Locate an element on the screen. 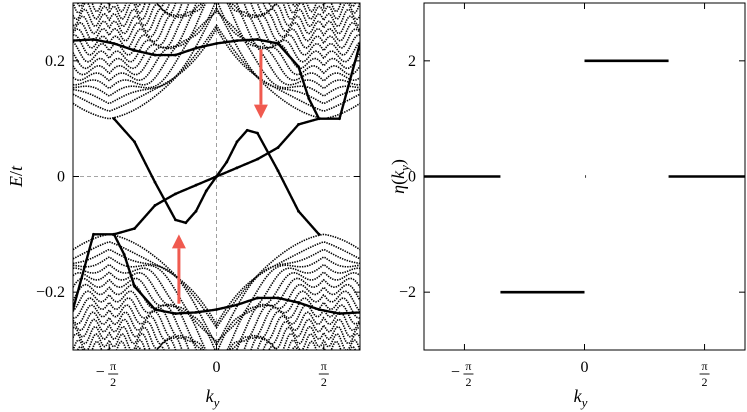 This screenshot has height=412, width=747. x-tick-label: 0 is located at coordinates (585, 367).